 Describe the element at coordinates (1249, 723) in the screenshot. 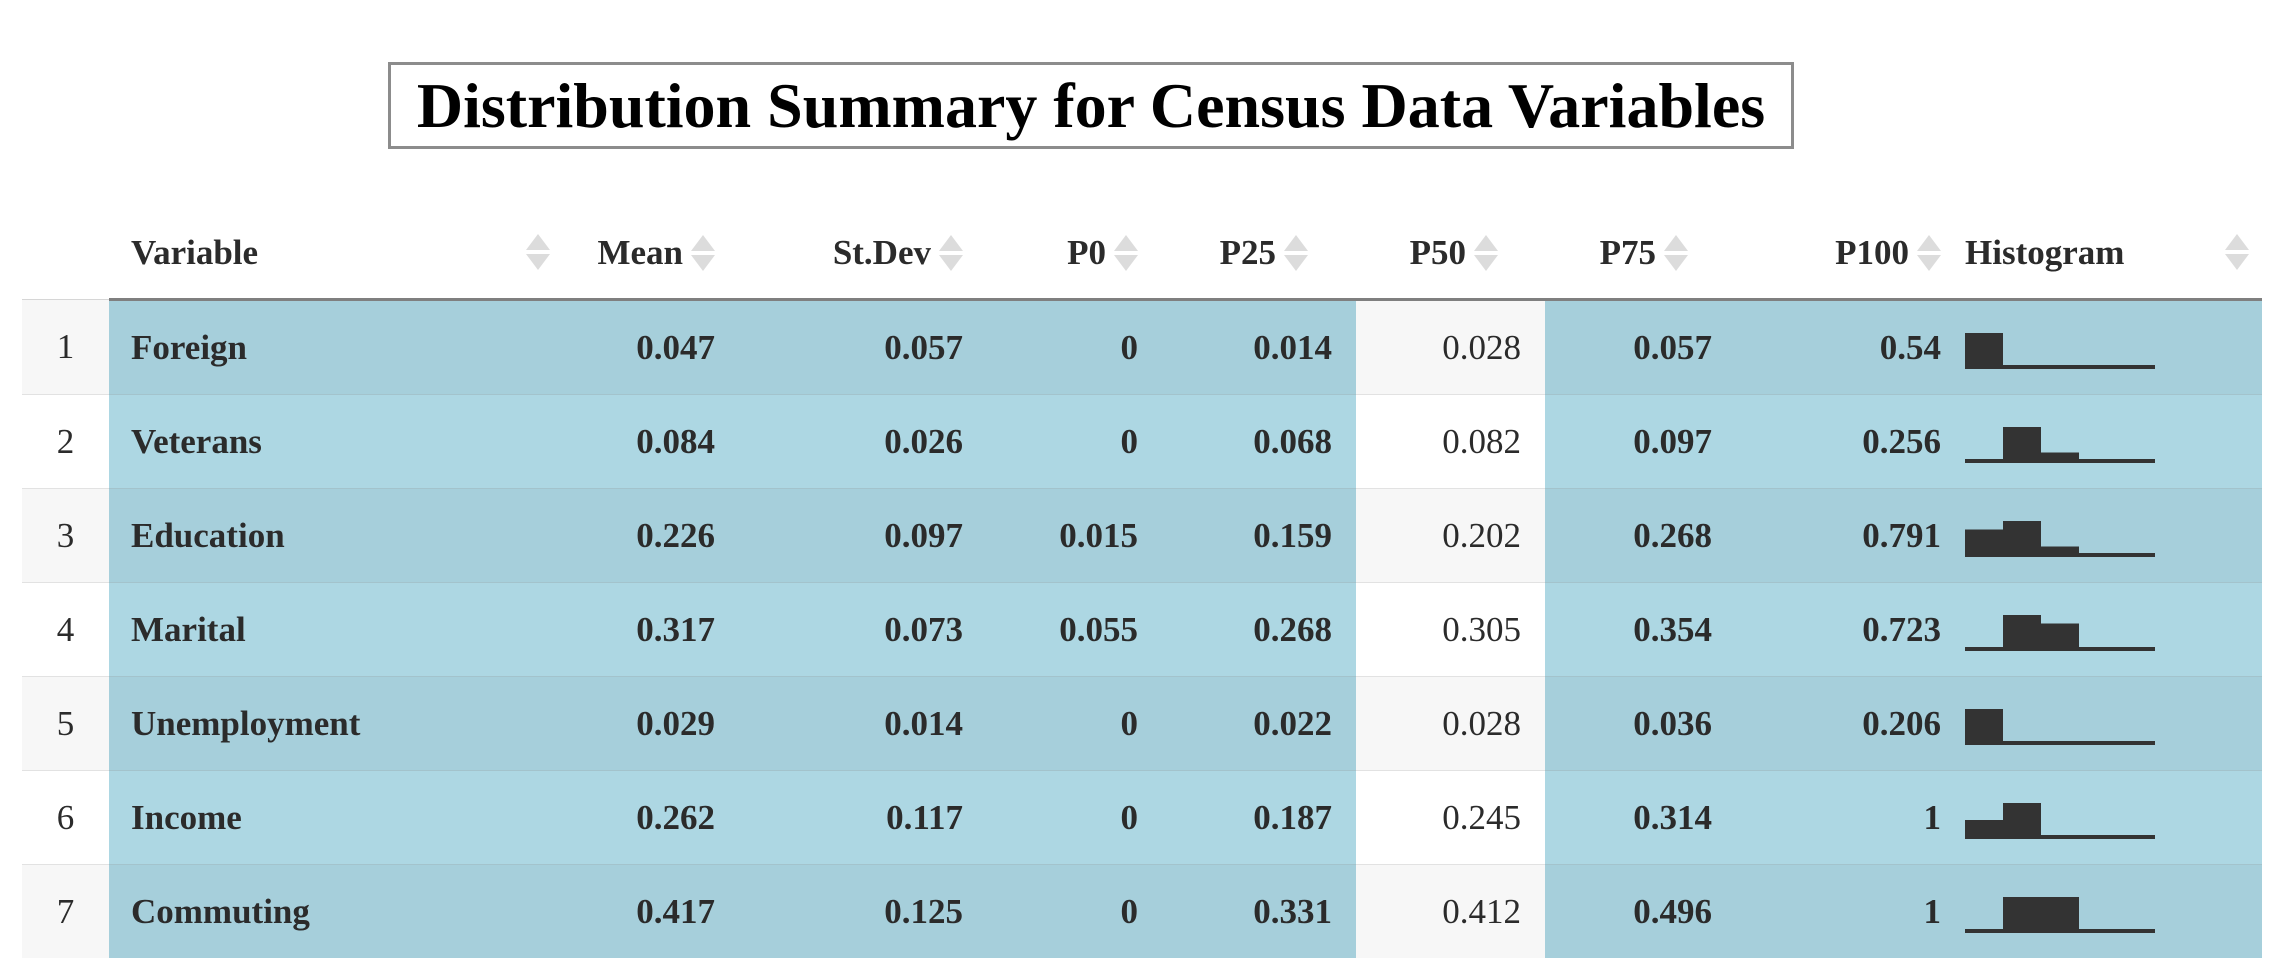

I see `cell-p25: 0.022` at that location.